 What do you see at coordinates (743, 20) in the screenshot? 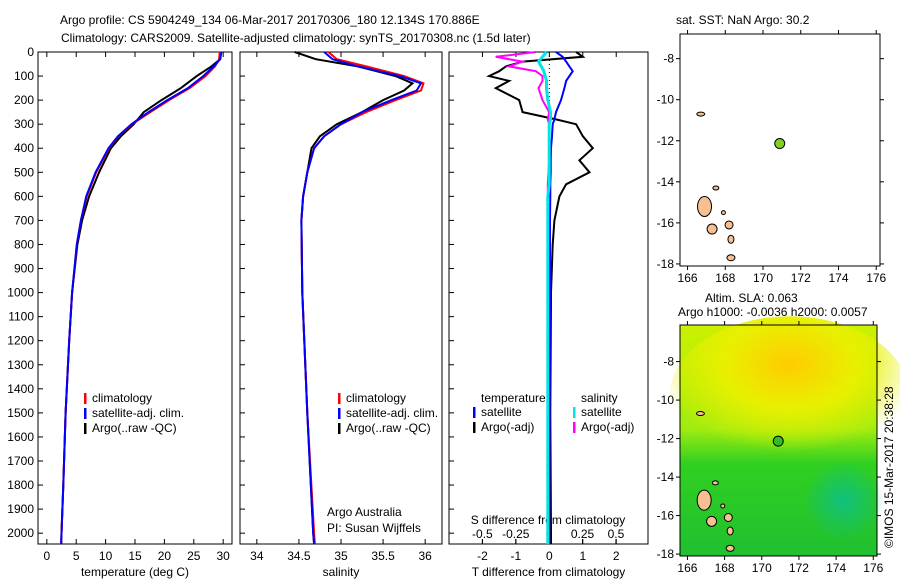
I see `sst-map-title: sat. SST: NaN Argo: 30.2` at bounding box center [743, 20].